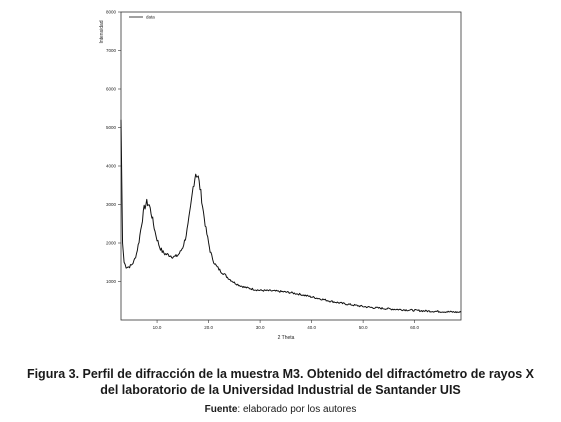  What do you see at coordinates (142, 17) in the screenshot?
I see `legend: data` at bounding box center [142, 17].